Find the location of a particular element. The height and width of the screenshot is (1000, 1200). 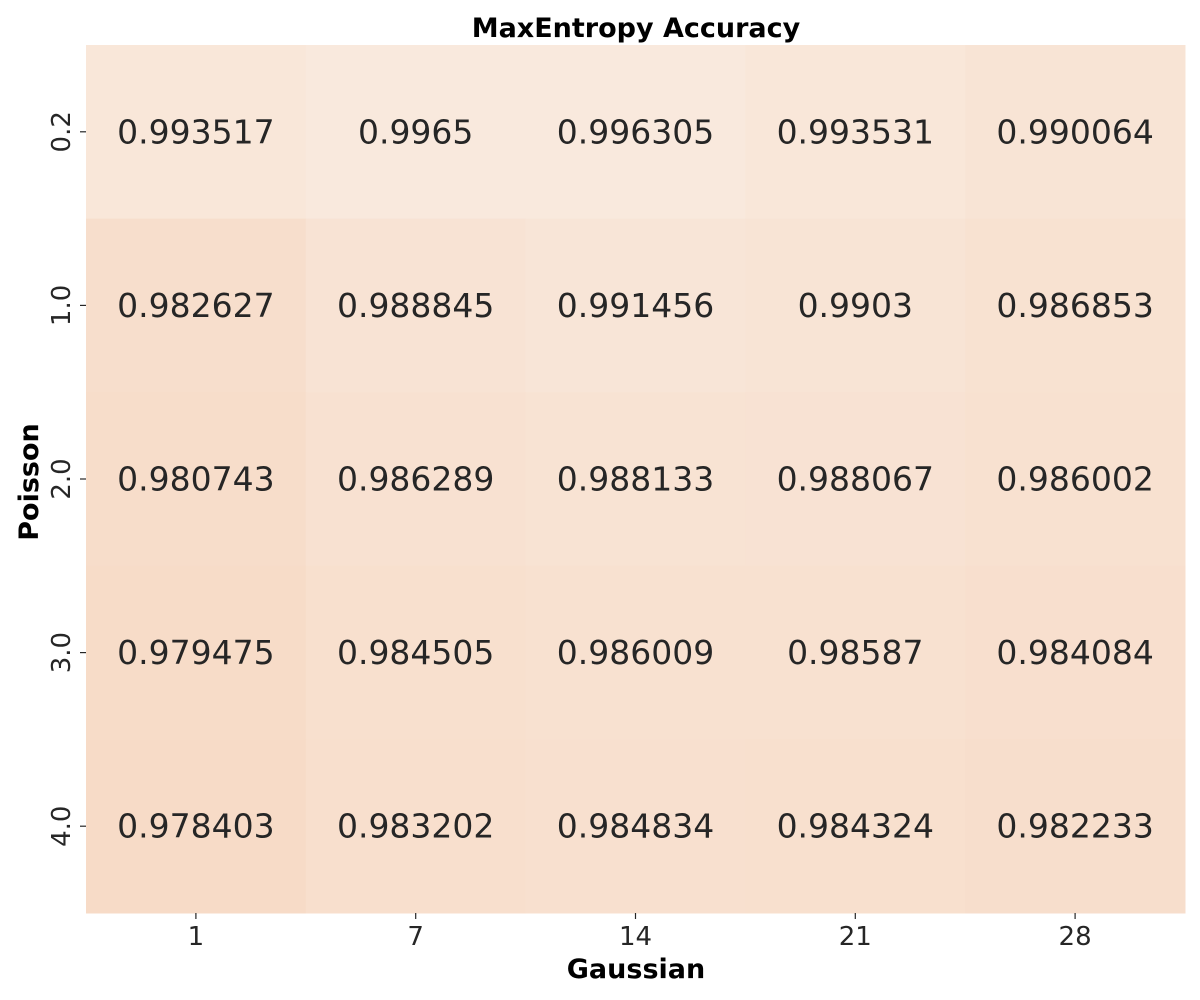

cell-value-label: 0.986009 is located at coordinates (635, 652).